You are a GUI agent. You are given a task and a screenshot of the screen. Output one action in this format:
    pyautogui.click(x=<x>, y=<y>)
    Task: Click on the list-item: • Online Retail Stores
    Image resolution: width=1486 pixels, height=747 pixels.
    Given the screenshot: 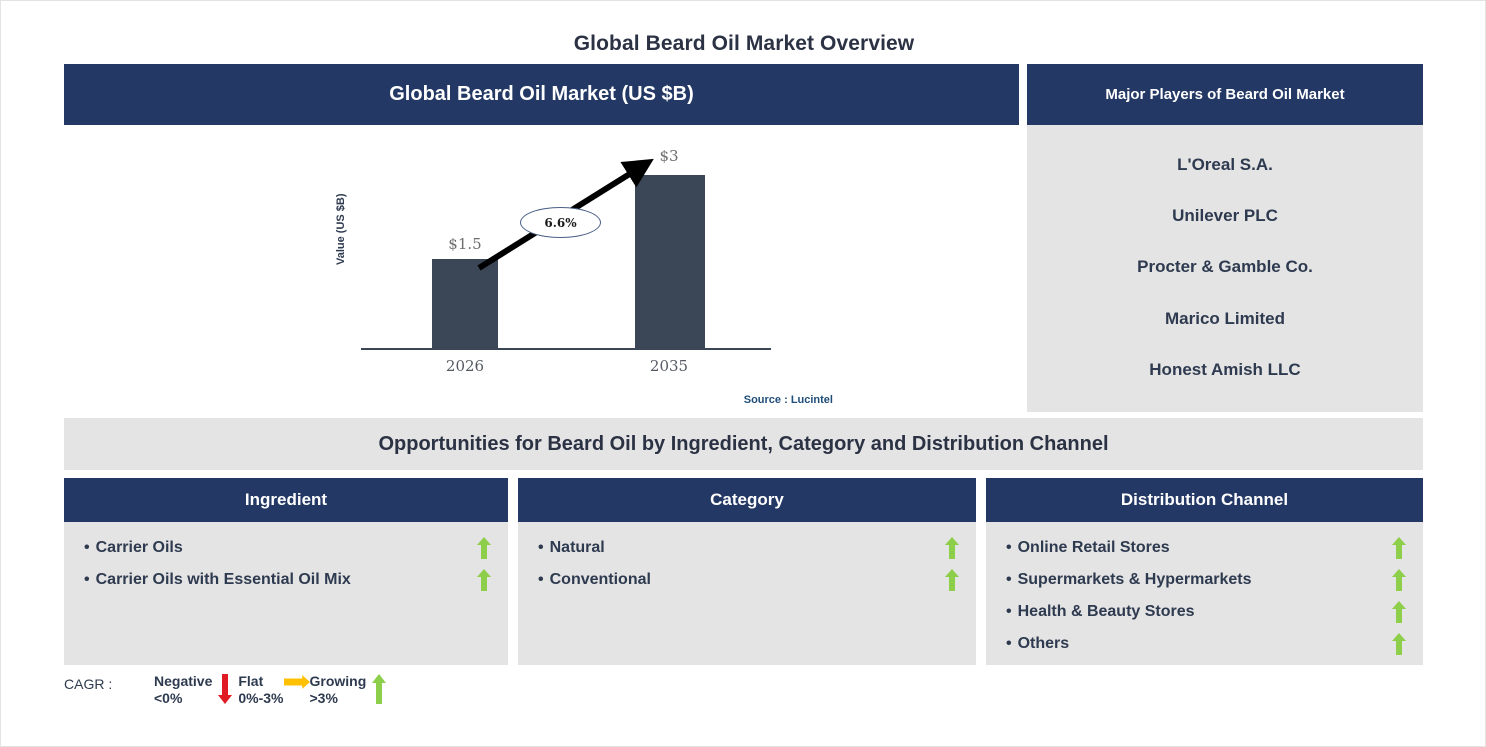 What is the action you would take?
    pyautogui.click(x=1204, y=548)
    